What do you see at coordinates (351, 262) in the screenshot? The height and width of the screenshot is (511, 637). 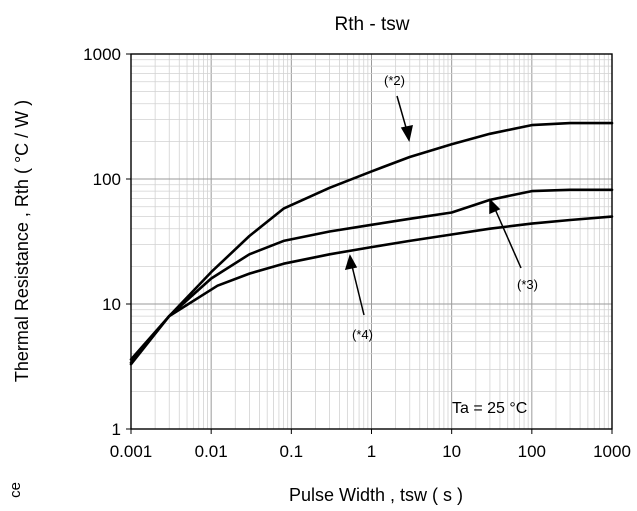 I see `arrow-4-head` at bounding box center [351, 262].